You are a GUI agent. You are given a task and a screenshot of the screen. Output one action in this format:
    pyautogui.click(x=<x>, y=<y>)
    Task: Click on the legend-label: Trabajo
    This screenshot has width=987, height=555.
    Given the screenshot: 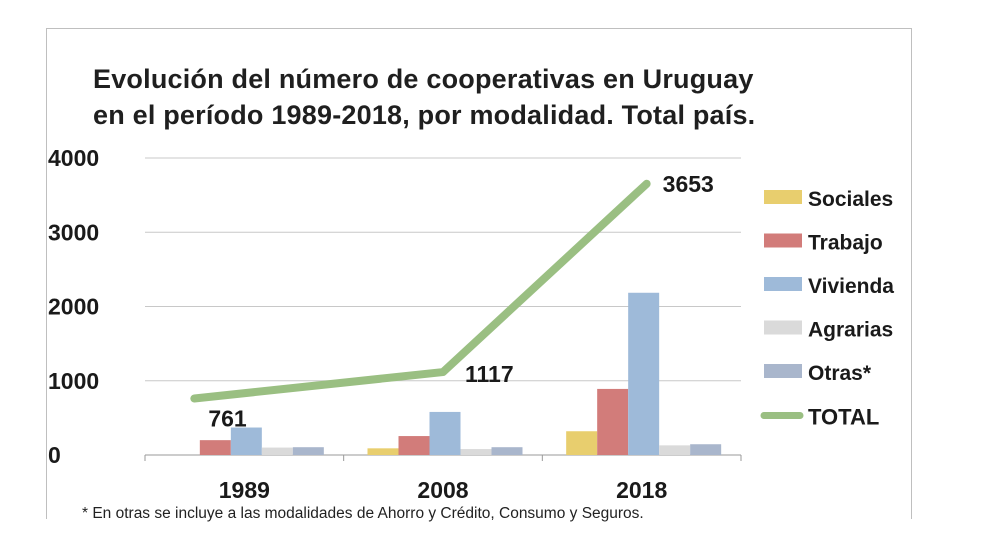 What is the action you would take?
    pyautogui.click(x=845, y=243)
    